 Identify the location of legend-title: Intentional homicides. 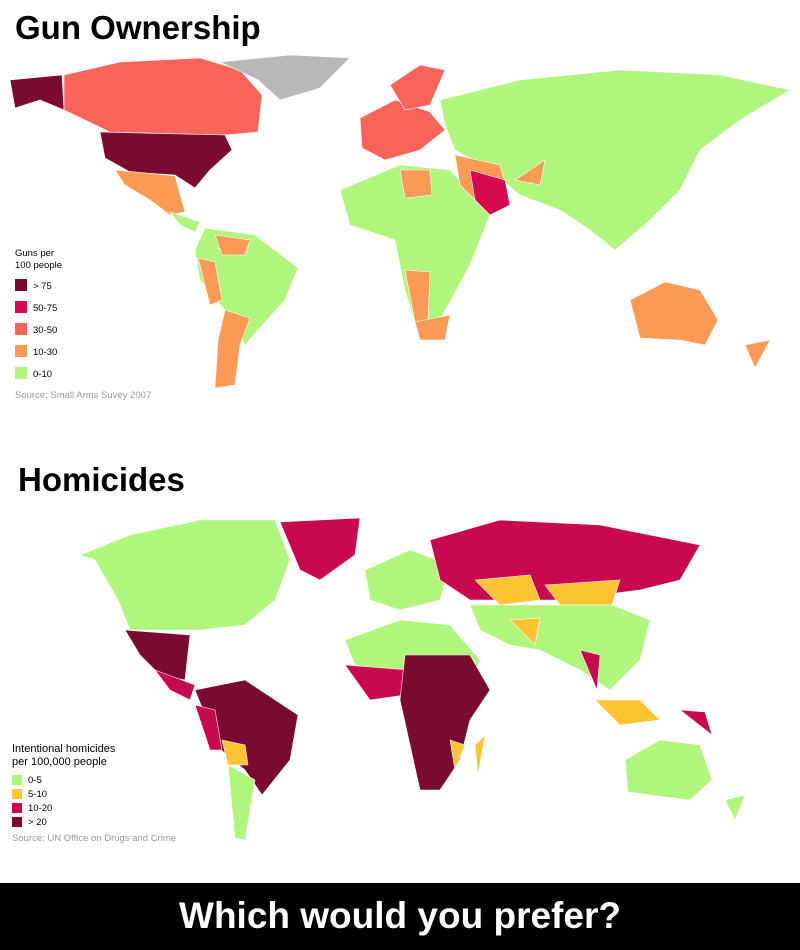
(64, 749).